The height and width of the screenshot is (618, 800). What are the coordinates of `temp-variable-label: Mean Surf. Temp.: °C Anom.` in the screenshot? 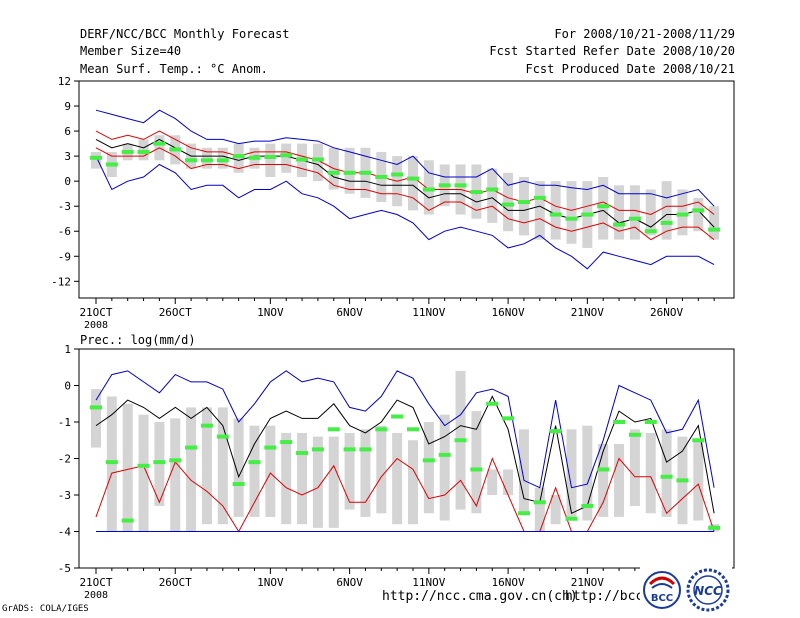 It's located at (174, 69).